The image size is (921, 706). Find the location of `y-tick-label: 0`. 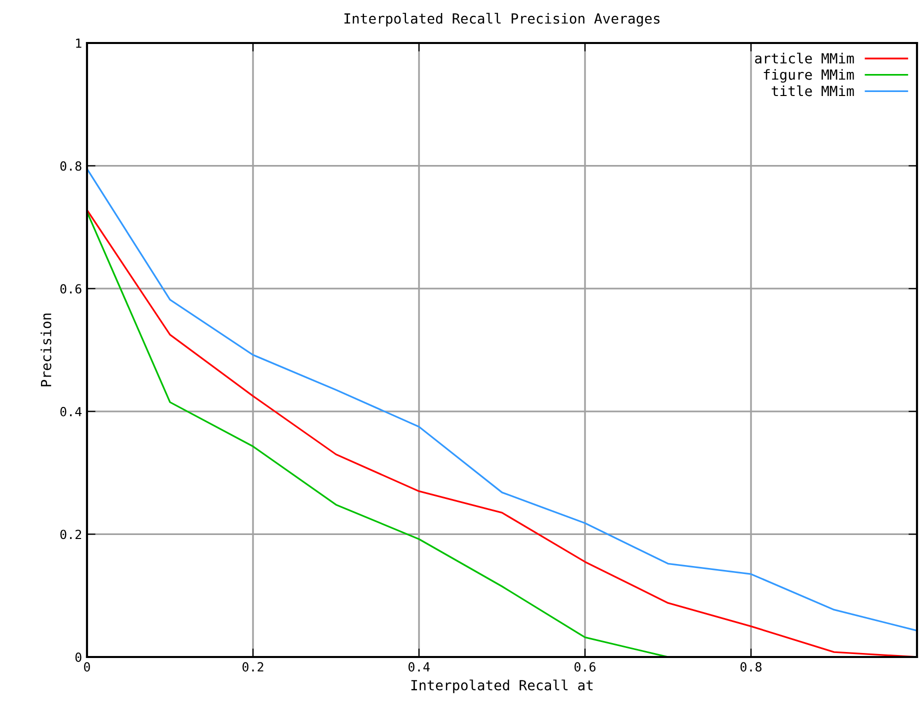

y-tick-label: 0 is located at coordinates (78, 657).